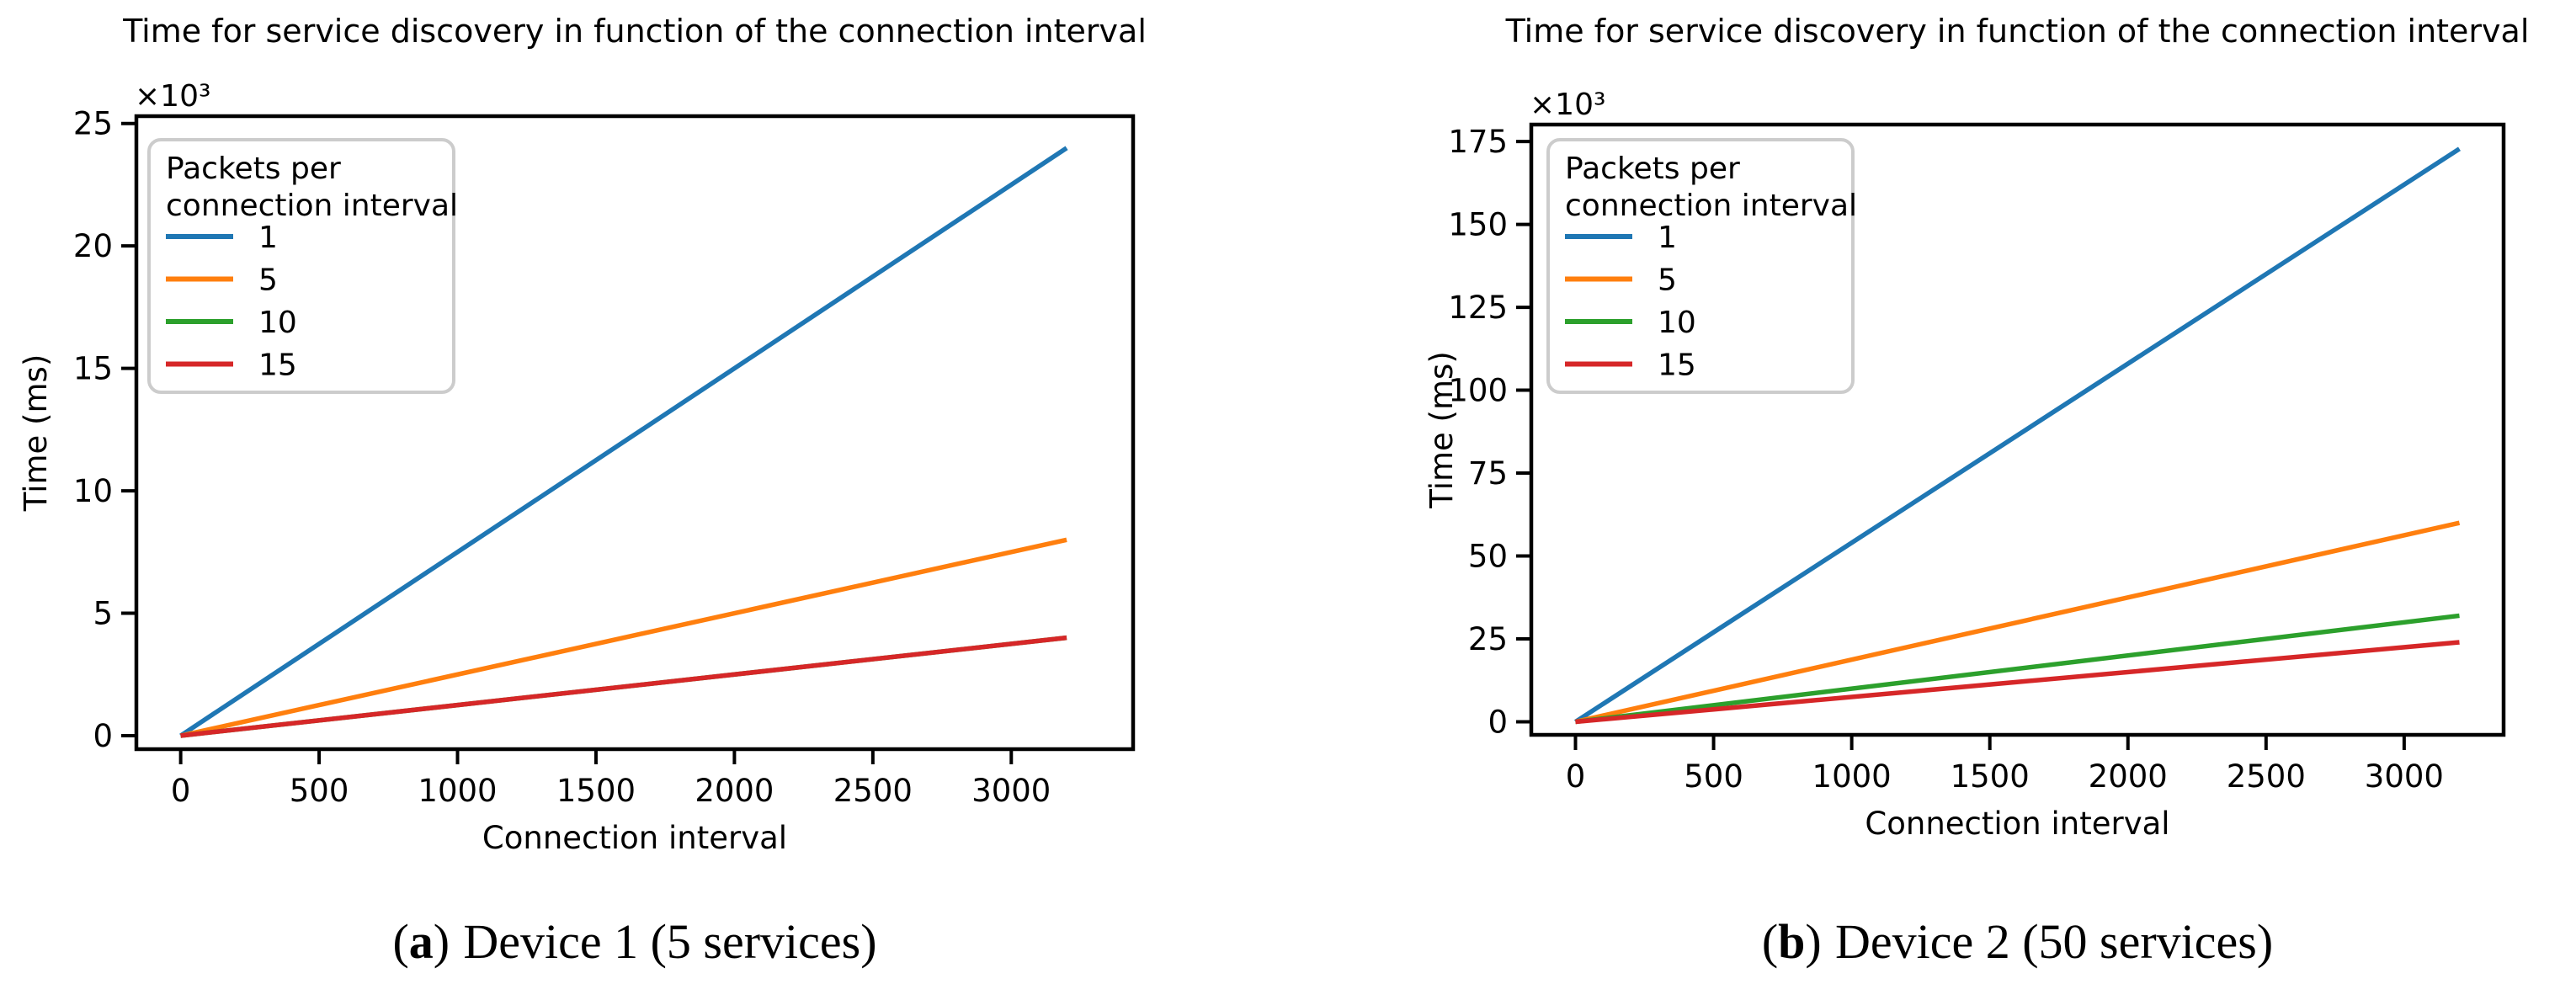 The width and height of the screenshot is (2576, 984). What do you see at coordinates (1478, 308) in the screenshot?
I see `y-tick-label: 125` at bounding box center [1478, 308].